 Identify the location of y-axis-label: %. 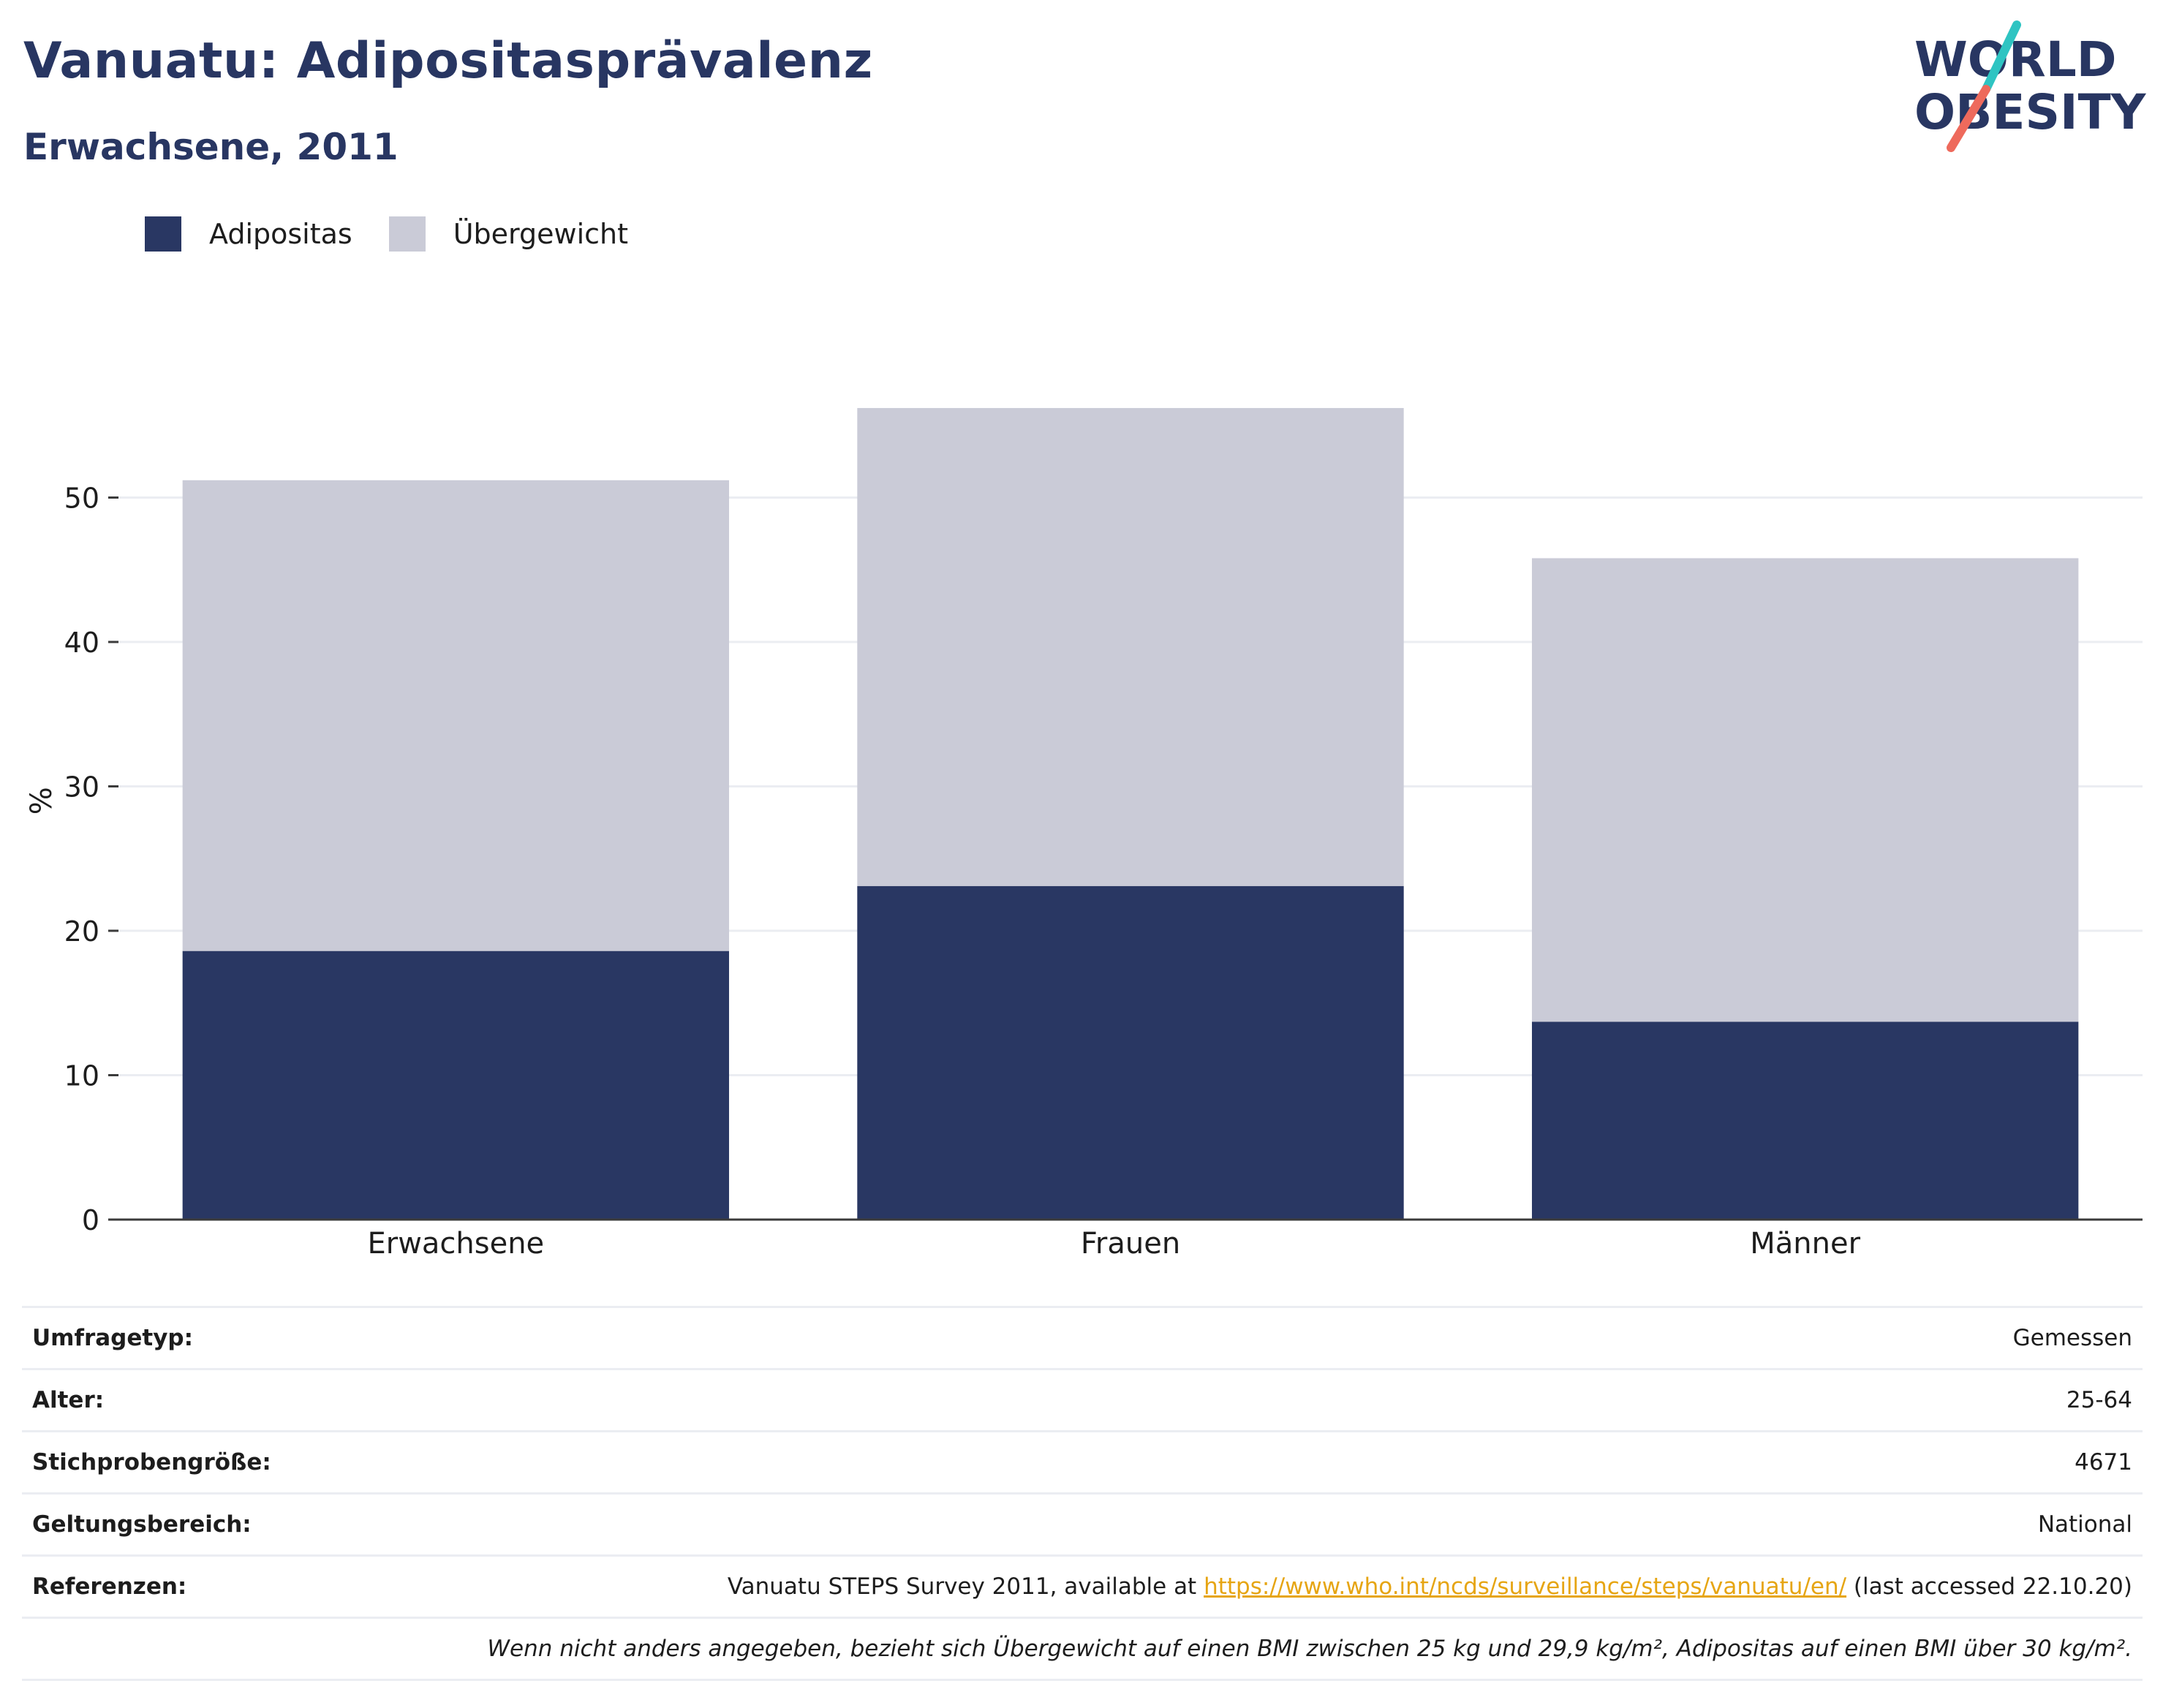
(41, 801).